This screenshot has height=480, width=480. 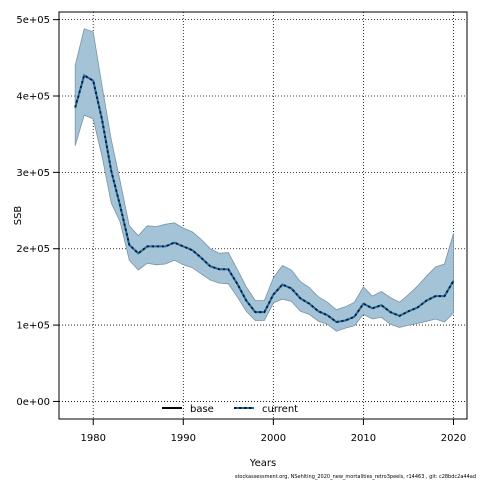 What do you see at coordinates (280, 409) in the screenshot?
I see `legend-label-current: current` at bounding box center [280, 409].